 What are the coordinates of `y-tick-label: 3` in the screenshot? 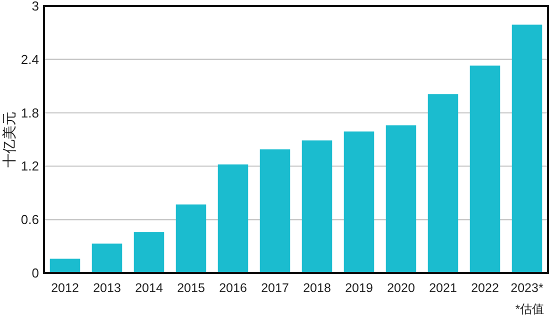 It's located at (35, 7).